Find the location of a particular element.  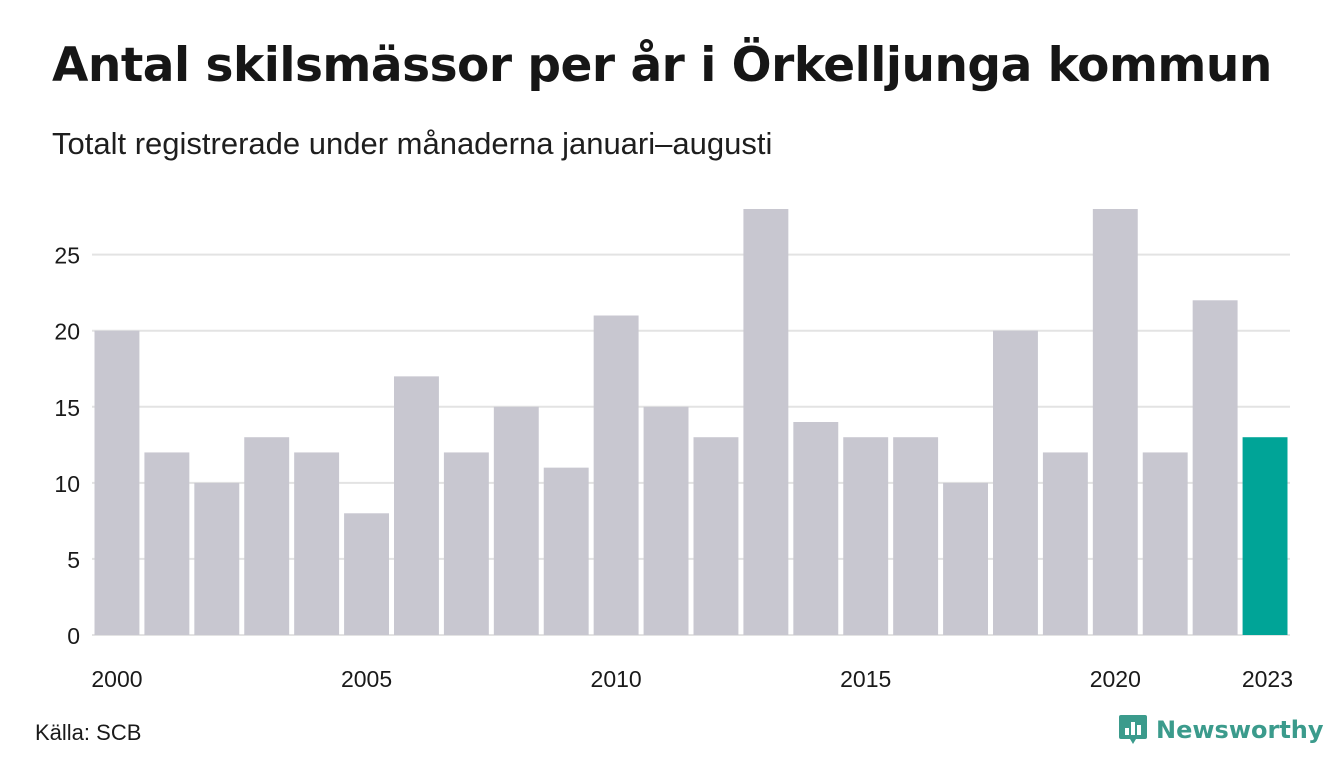

y-tick-label: 0 is located at coordinates (73, 636).